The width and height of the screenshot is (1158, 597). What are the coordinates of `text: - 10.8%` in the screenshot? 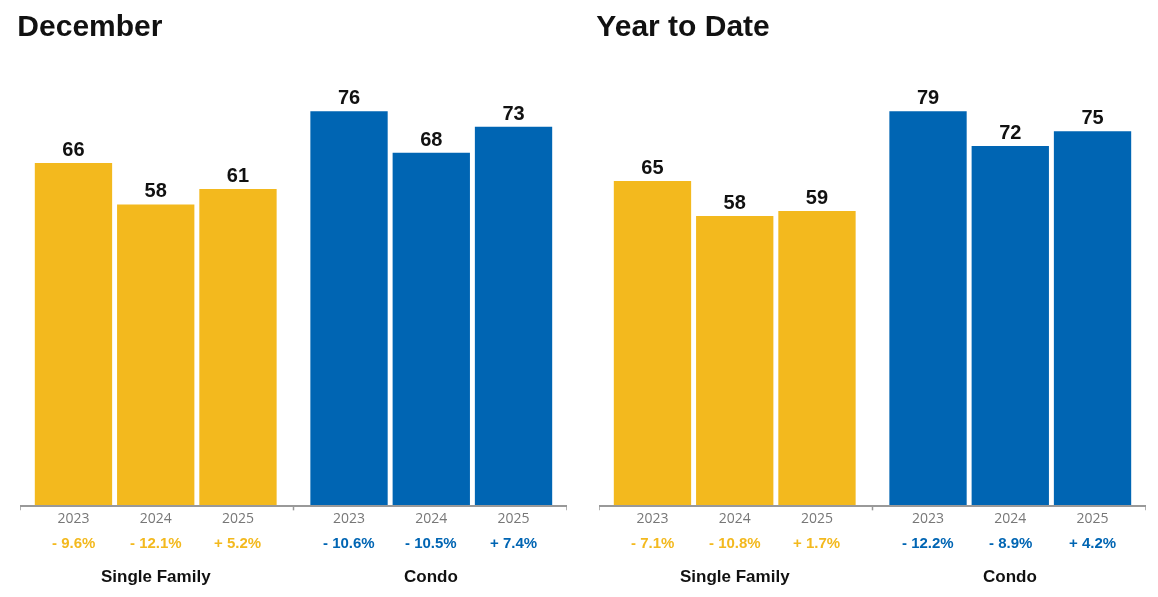 It's located at (735, 542).